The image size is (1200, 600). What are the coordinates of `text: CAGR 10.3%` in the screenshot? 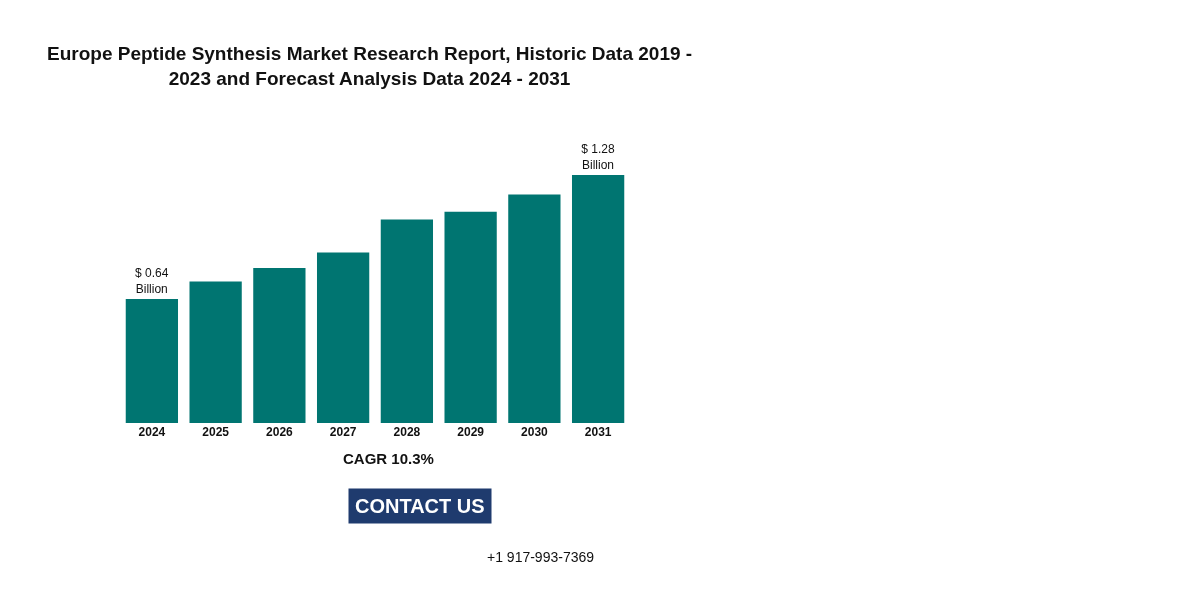 It's located at (388, 458).